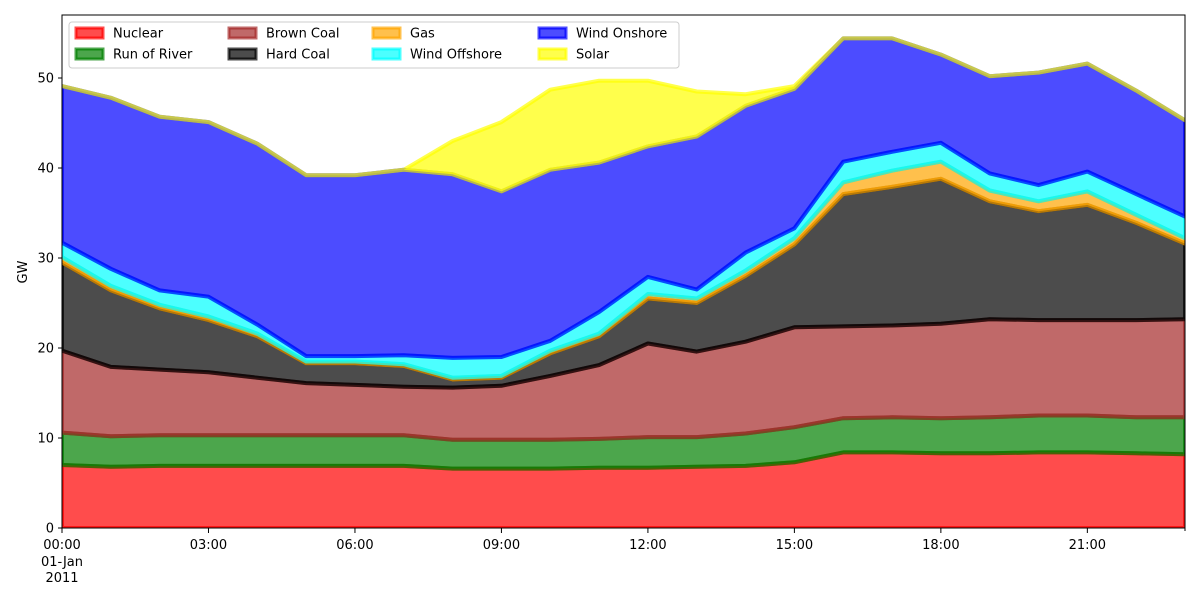 The width and height of the screenshot is (1200, 604). Describe the element at coordinates (45, 79) in the screenshot. I see `y-tick-label: 50` at that location.